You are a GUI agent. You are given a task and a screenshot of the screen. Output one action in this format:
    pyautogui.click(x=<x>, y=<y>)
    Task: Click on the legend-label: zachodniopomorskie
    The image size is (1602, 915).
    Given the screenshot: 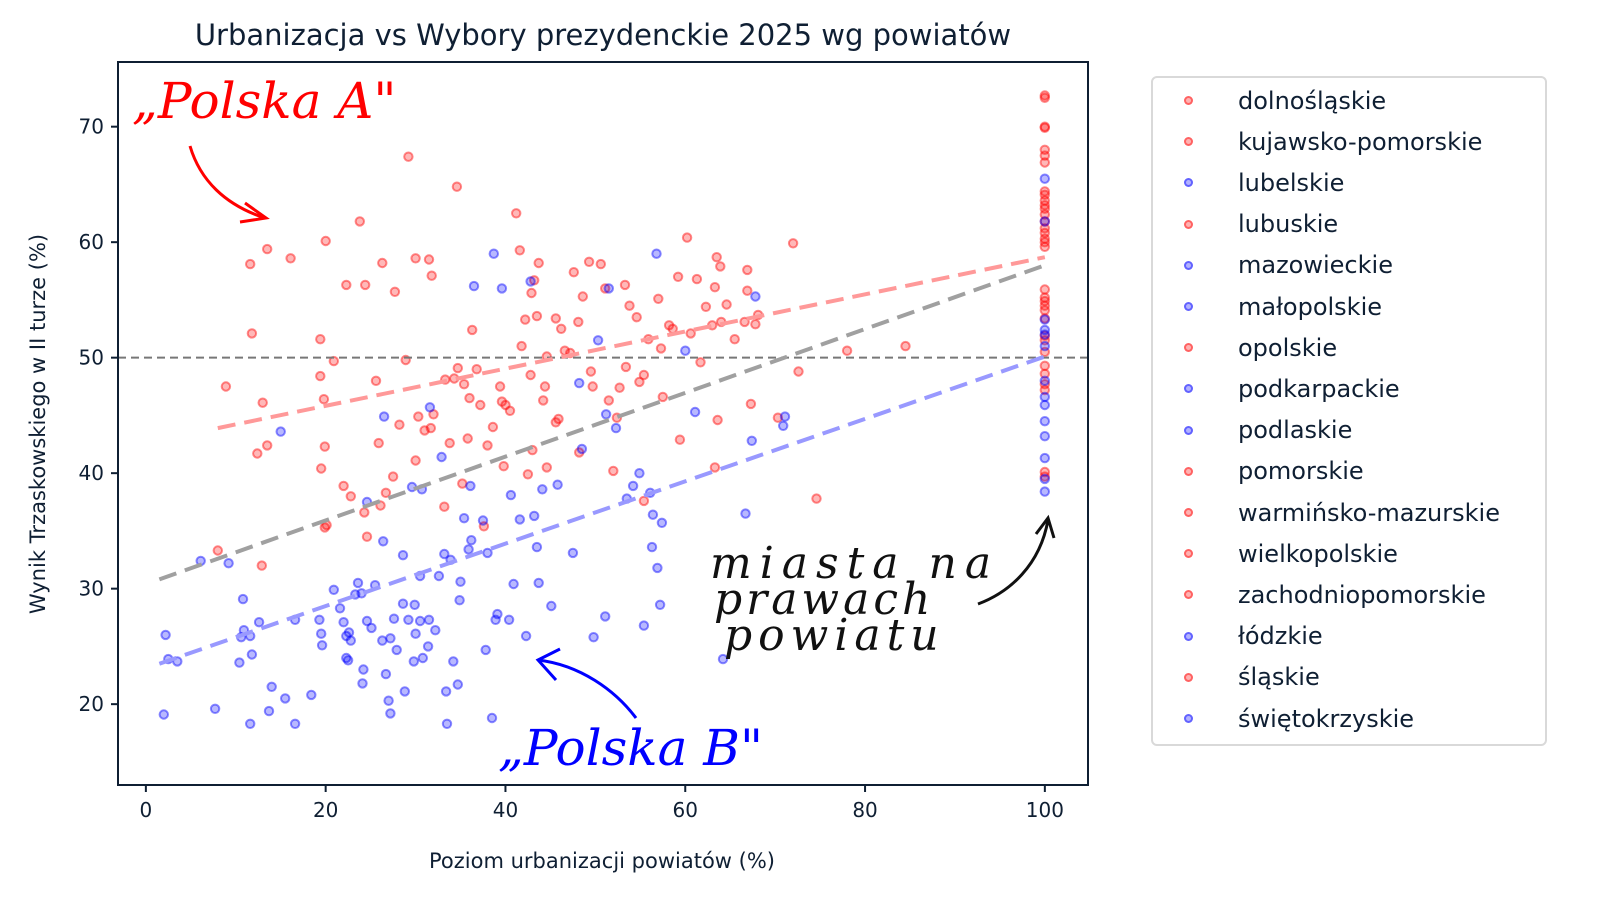 What is the action you would take?
    pyautogui.click(x=1362, y=594)
    